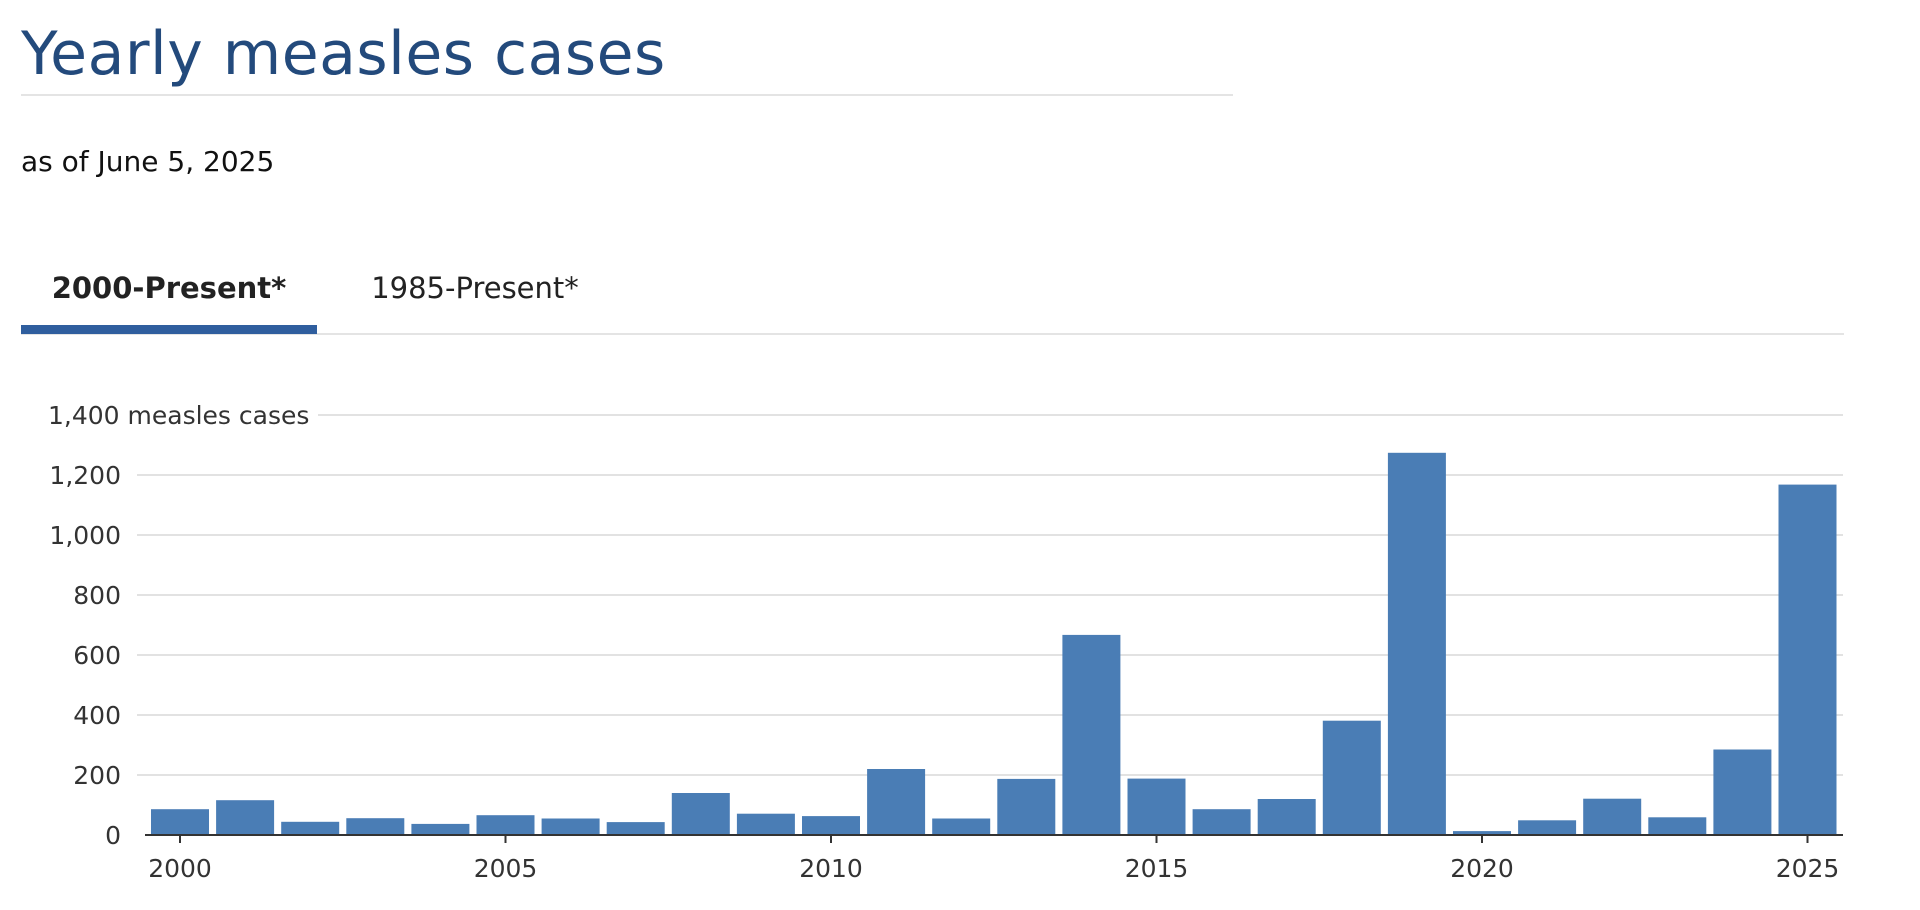  I want to click on y-tick-label: 1,400 measles cases, so click(178, 415).